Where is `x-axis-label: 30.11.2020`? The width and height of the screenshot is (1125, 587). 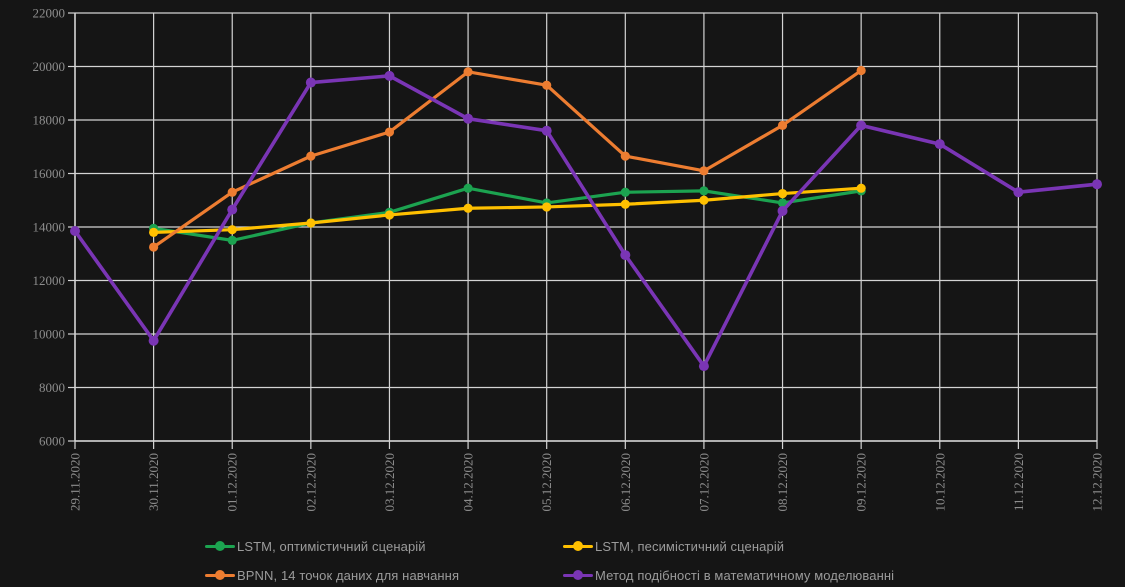
x-axis-label: 30.11.2020 is located at coordinates (153, 482).